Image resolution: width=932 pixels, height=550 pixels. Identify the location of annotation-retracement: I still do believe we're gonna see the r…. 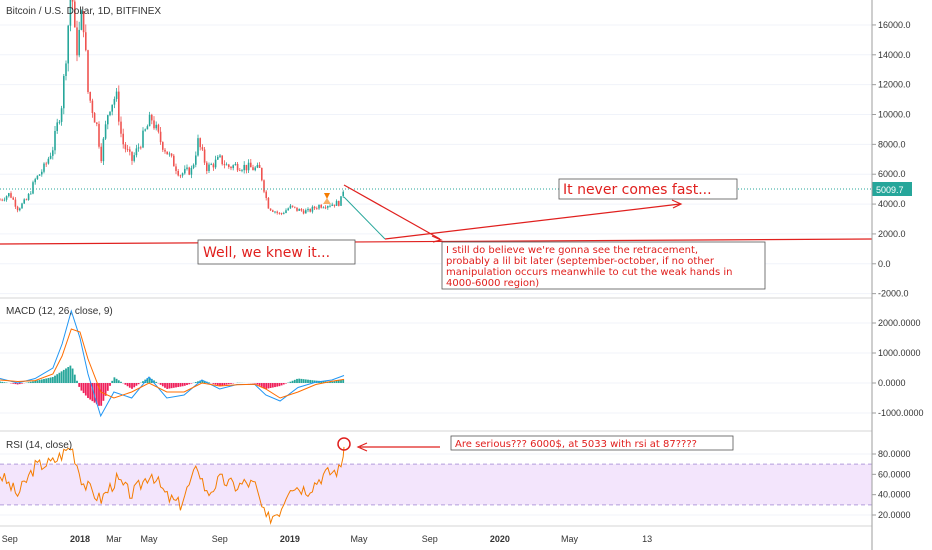
(603, 265).